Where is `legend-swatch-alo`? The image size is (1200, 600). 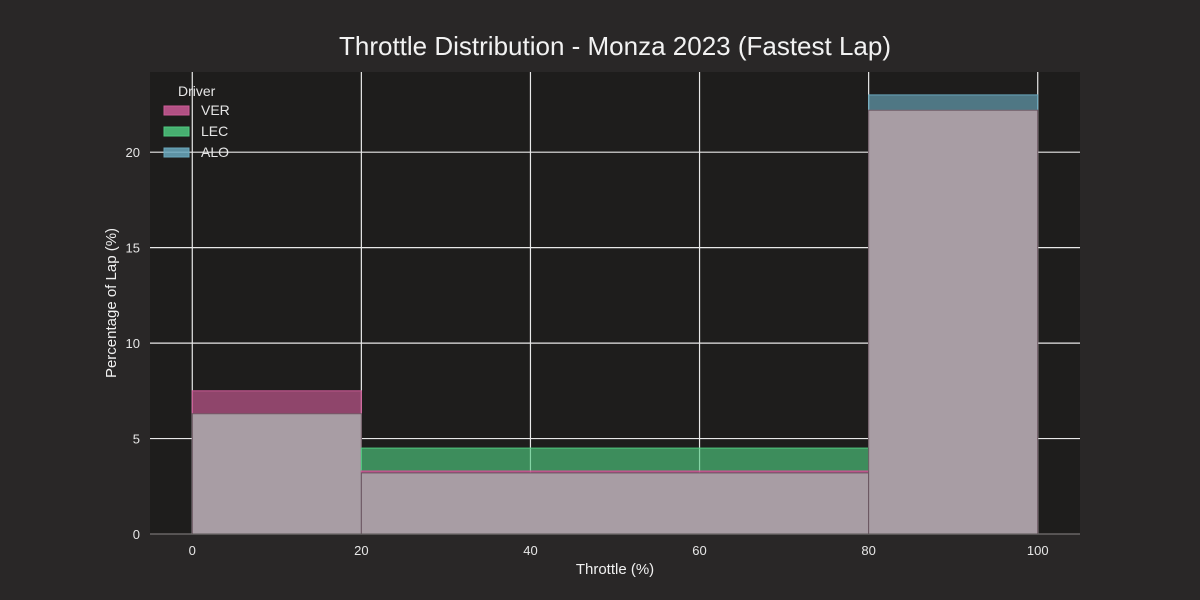
legend-swatch-alo is located at coordinates (176, 152).